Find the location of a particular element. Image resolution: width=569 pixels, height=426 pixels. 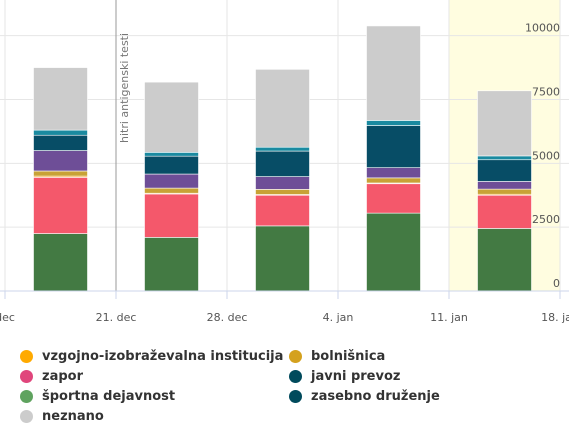

legend-item: javni prevoz is located at coordinates (344, 376).